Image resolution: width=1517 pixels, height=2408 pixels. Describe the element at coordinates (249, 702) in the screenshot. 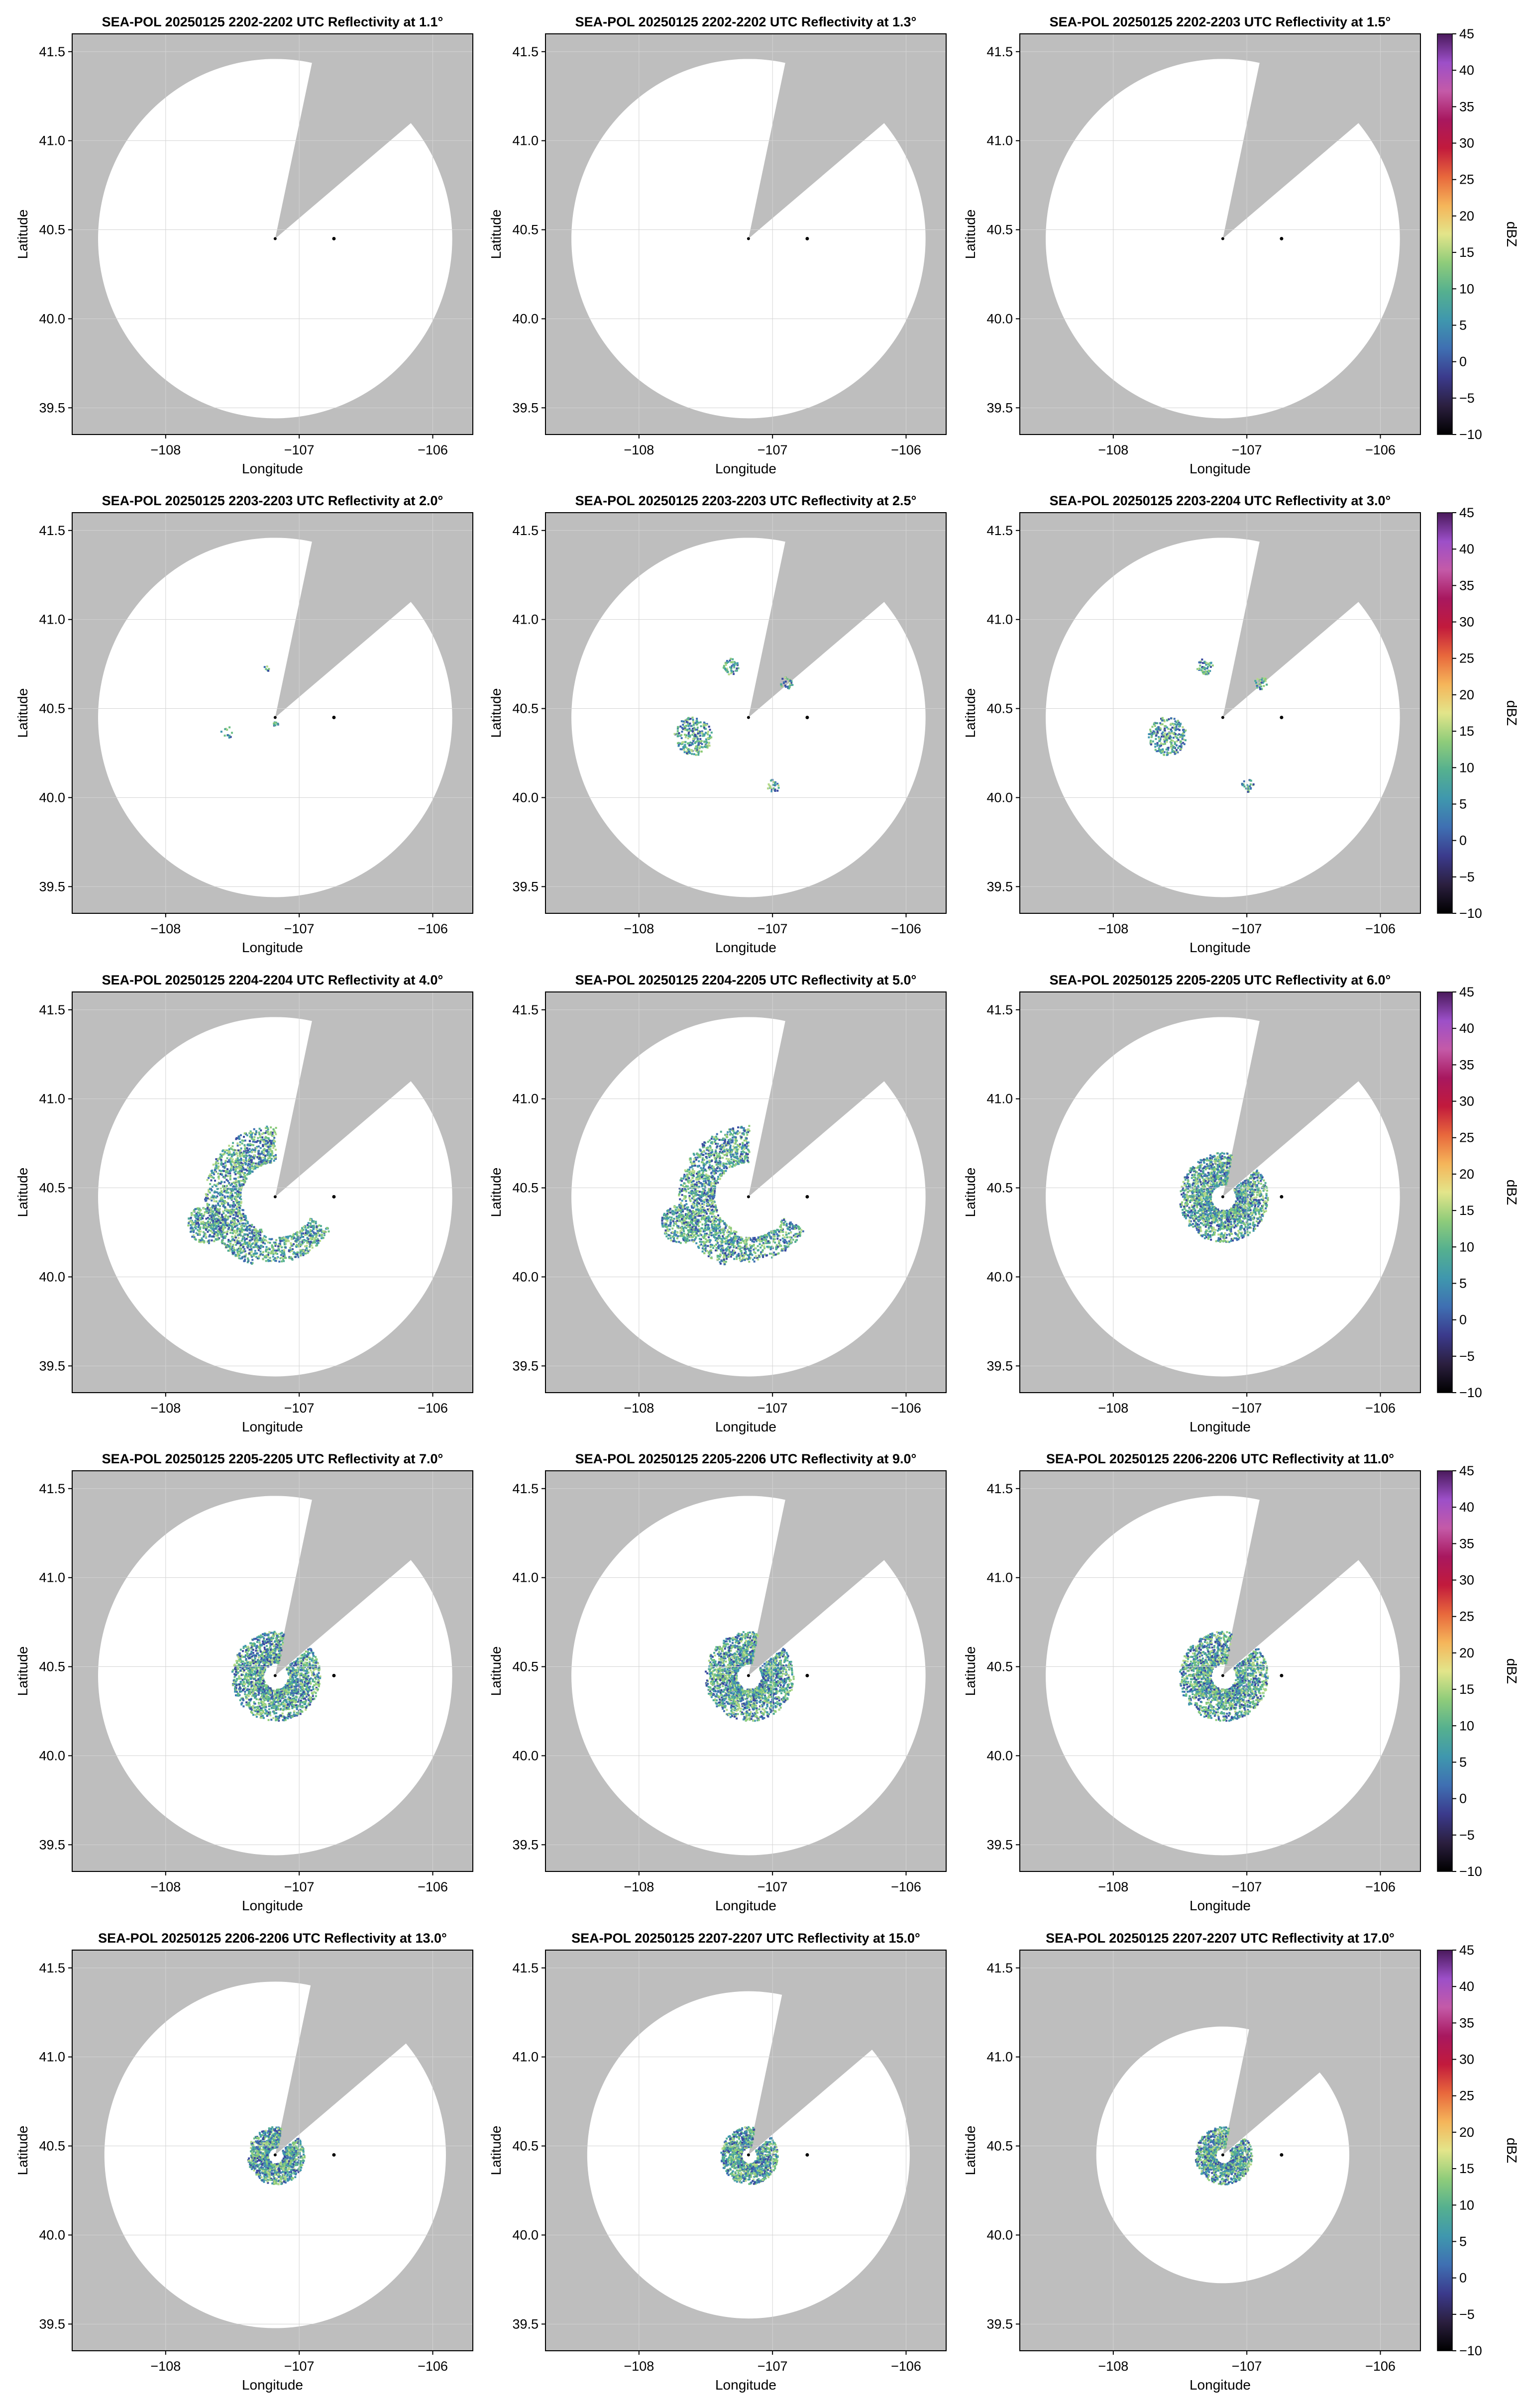

I see `echo-layer` at that location.